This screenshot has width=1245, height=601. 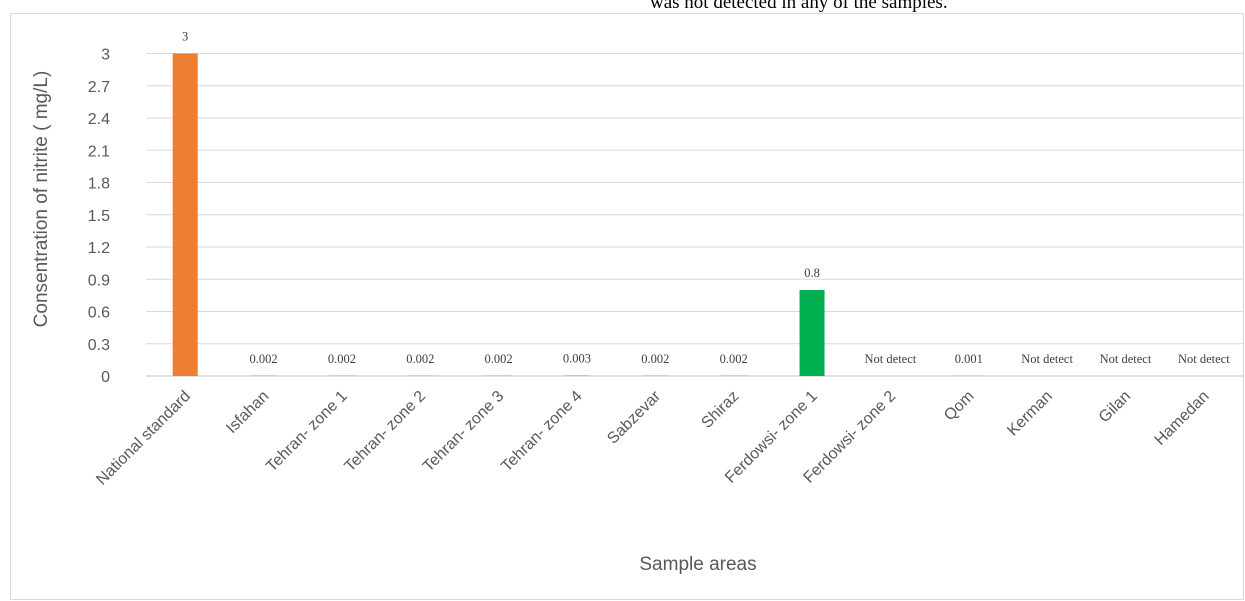 I want to click on x-category-label: Sabzevar, so click(x=634, y=417).